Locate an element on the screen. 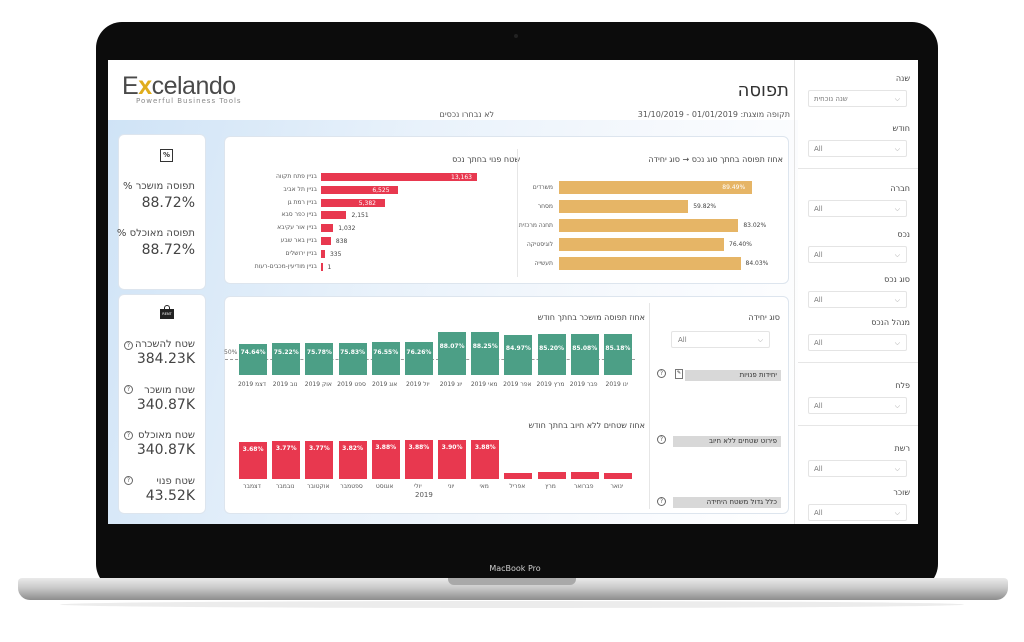 The image size is (1024, 642). unit-type-dropdown: All ⌵ is located at coordinates (720, 339).